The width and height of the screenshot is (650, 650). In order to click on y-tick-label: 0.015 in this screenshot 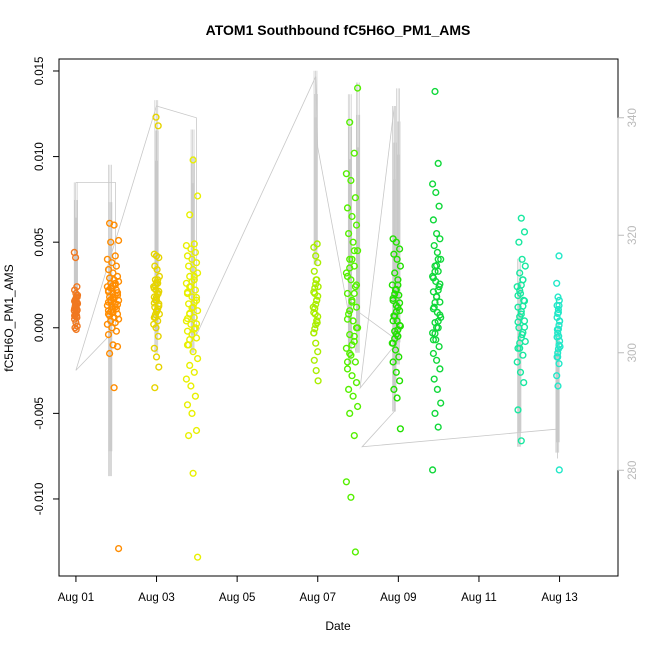, I will do `click(40, 71)`.